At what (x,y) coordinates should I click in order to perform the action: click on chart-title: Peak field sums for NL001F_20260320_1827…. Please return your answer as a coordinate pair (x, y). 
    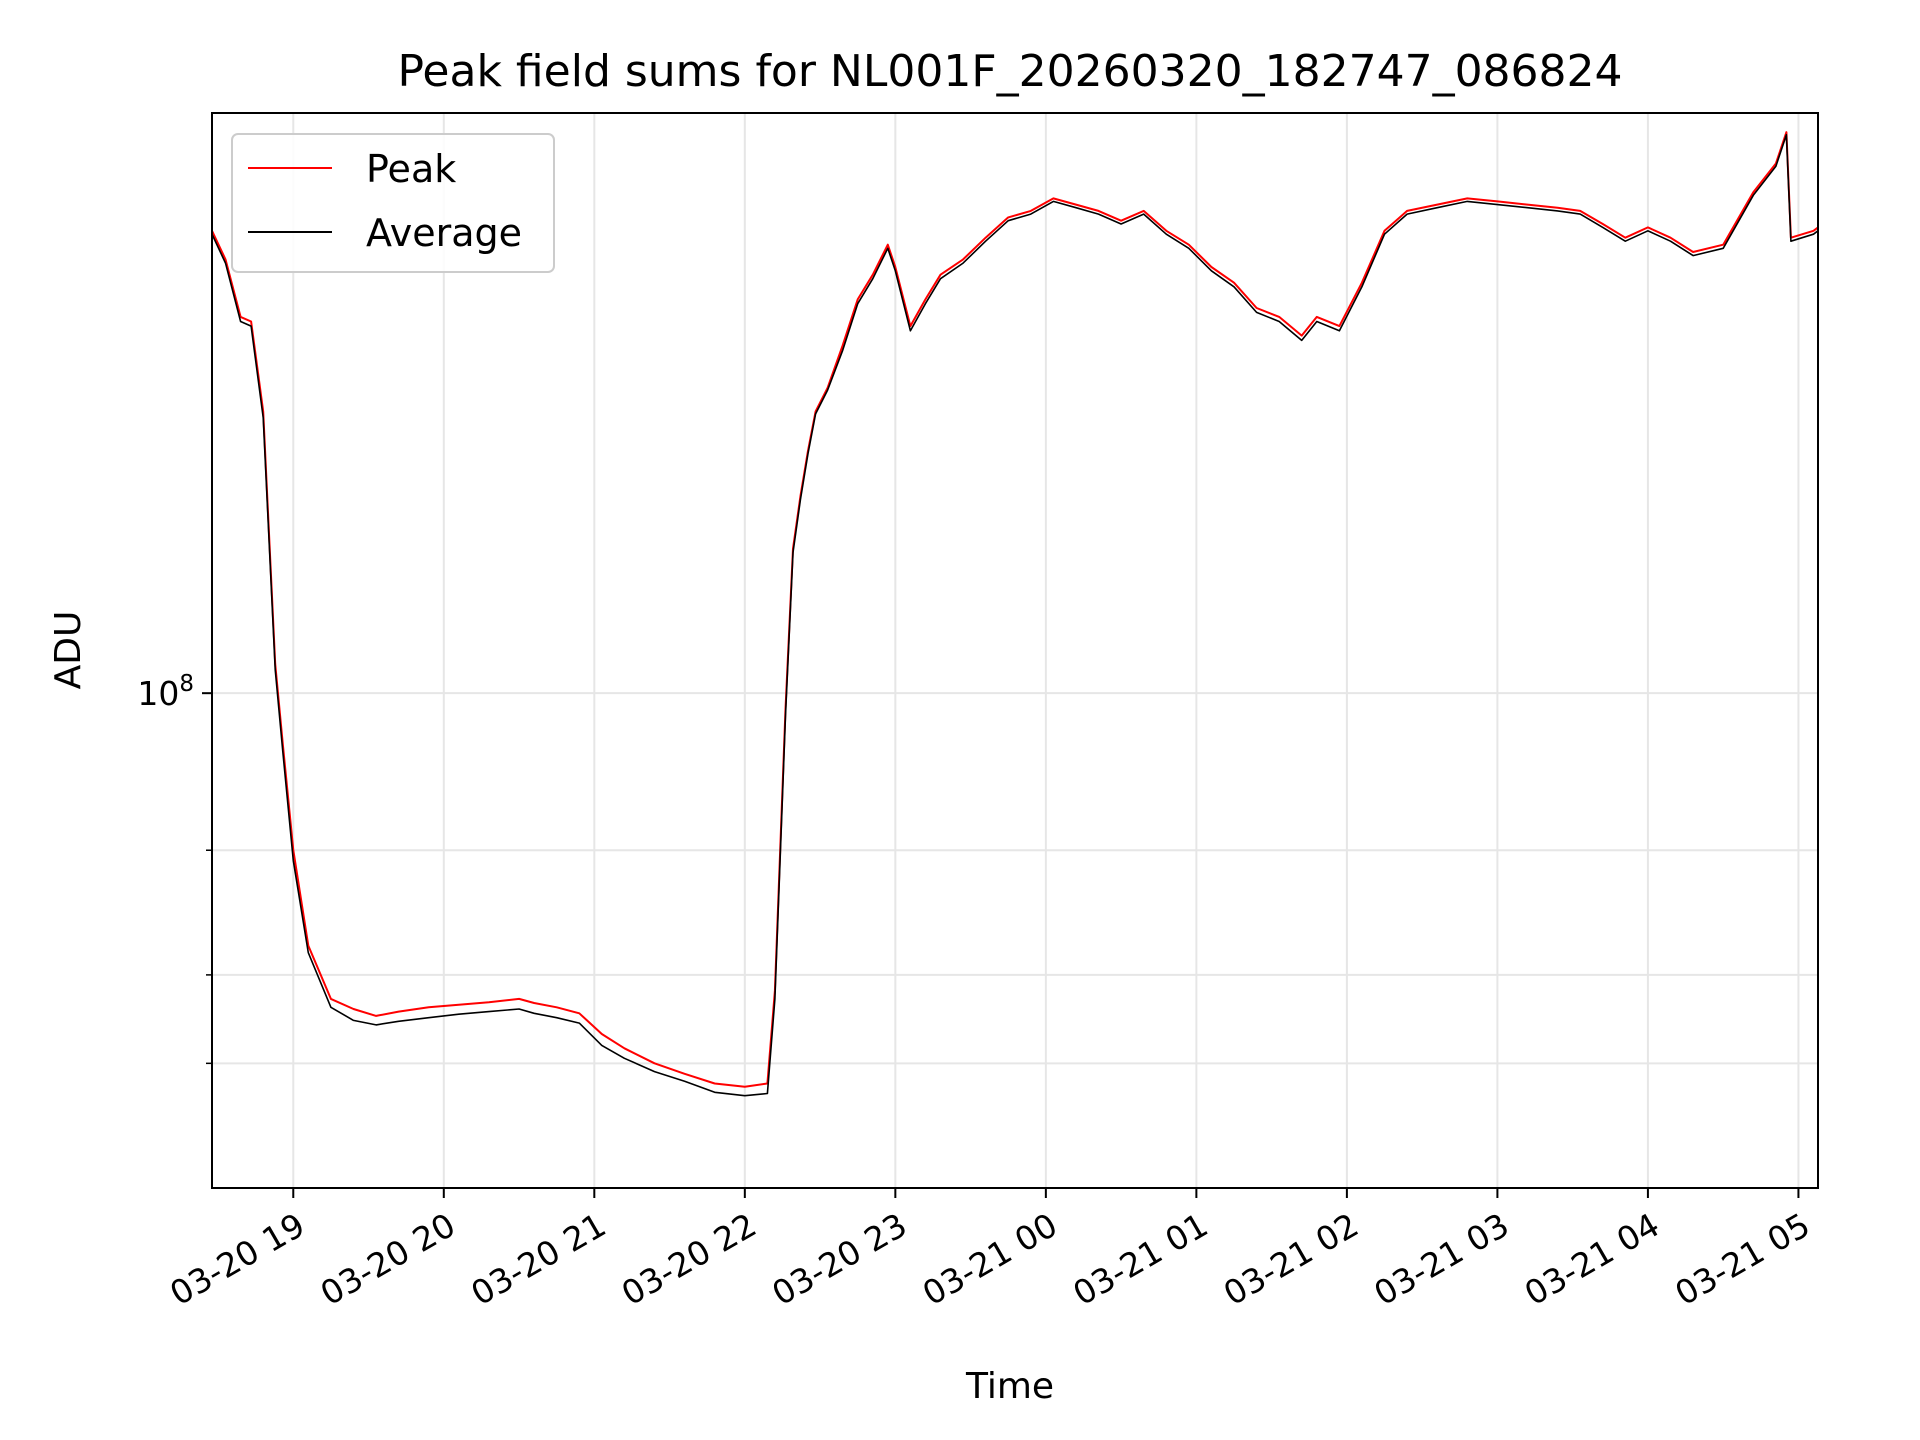
    Looking at the image, I should click on (1009, 71).